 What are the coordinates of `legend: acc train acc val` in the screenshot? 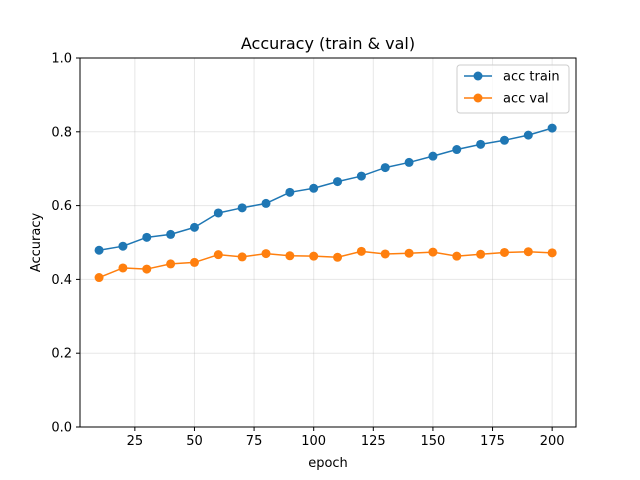 It's located at (513, 89).